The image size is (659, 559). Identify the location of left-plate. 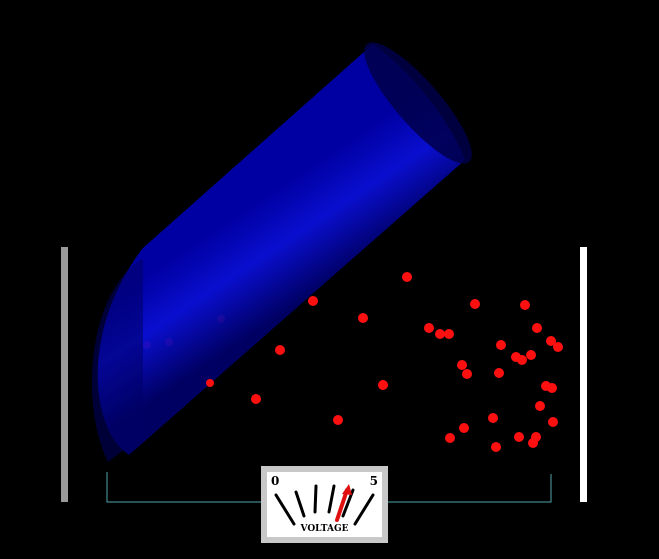
(64, 374).